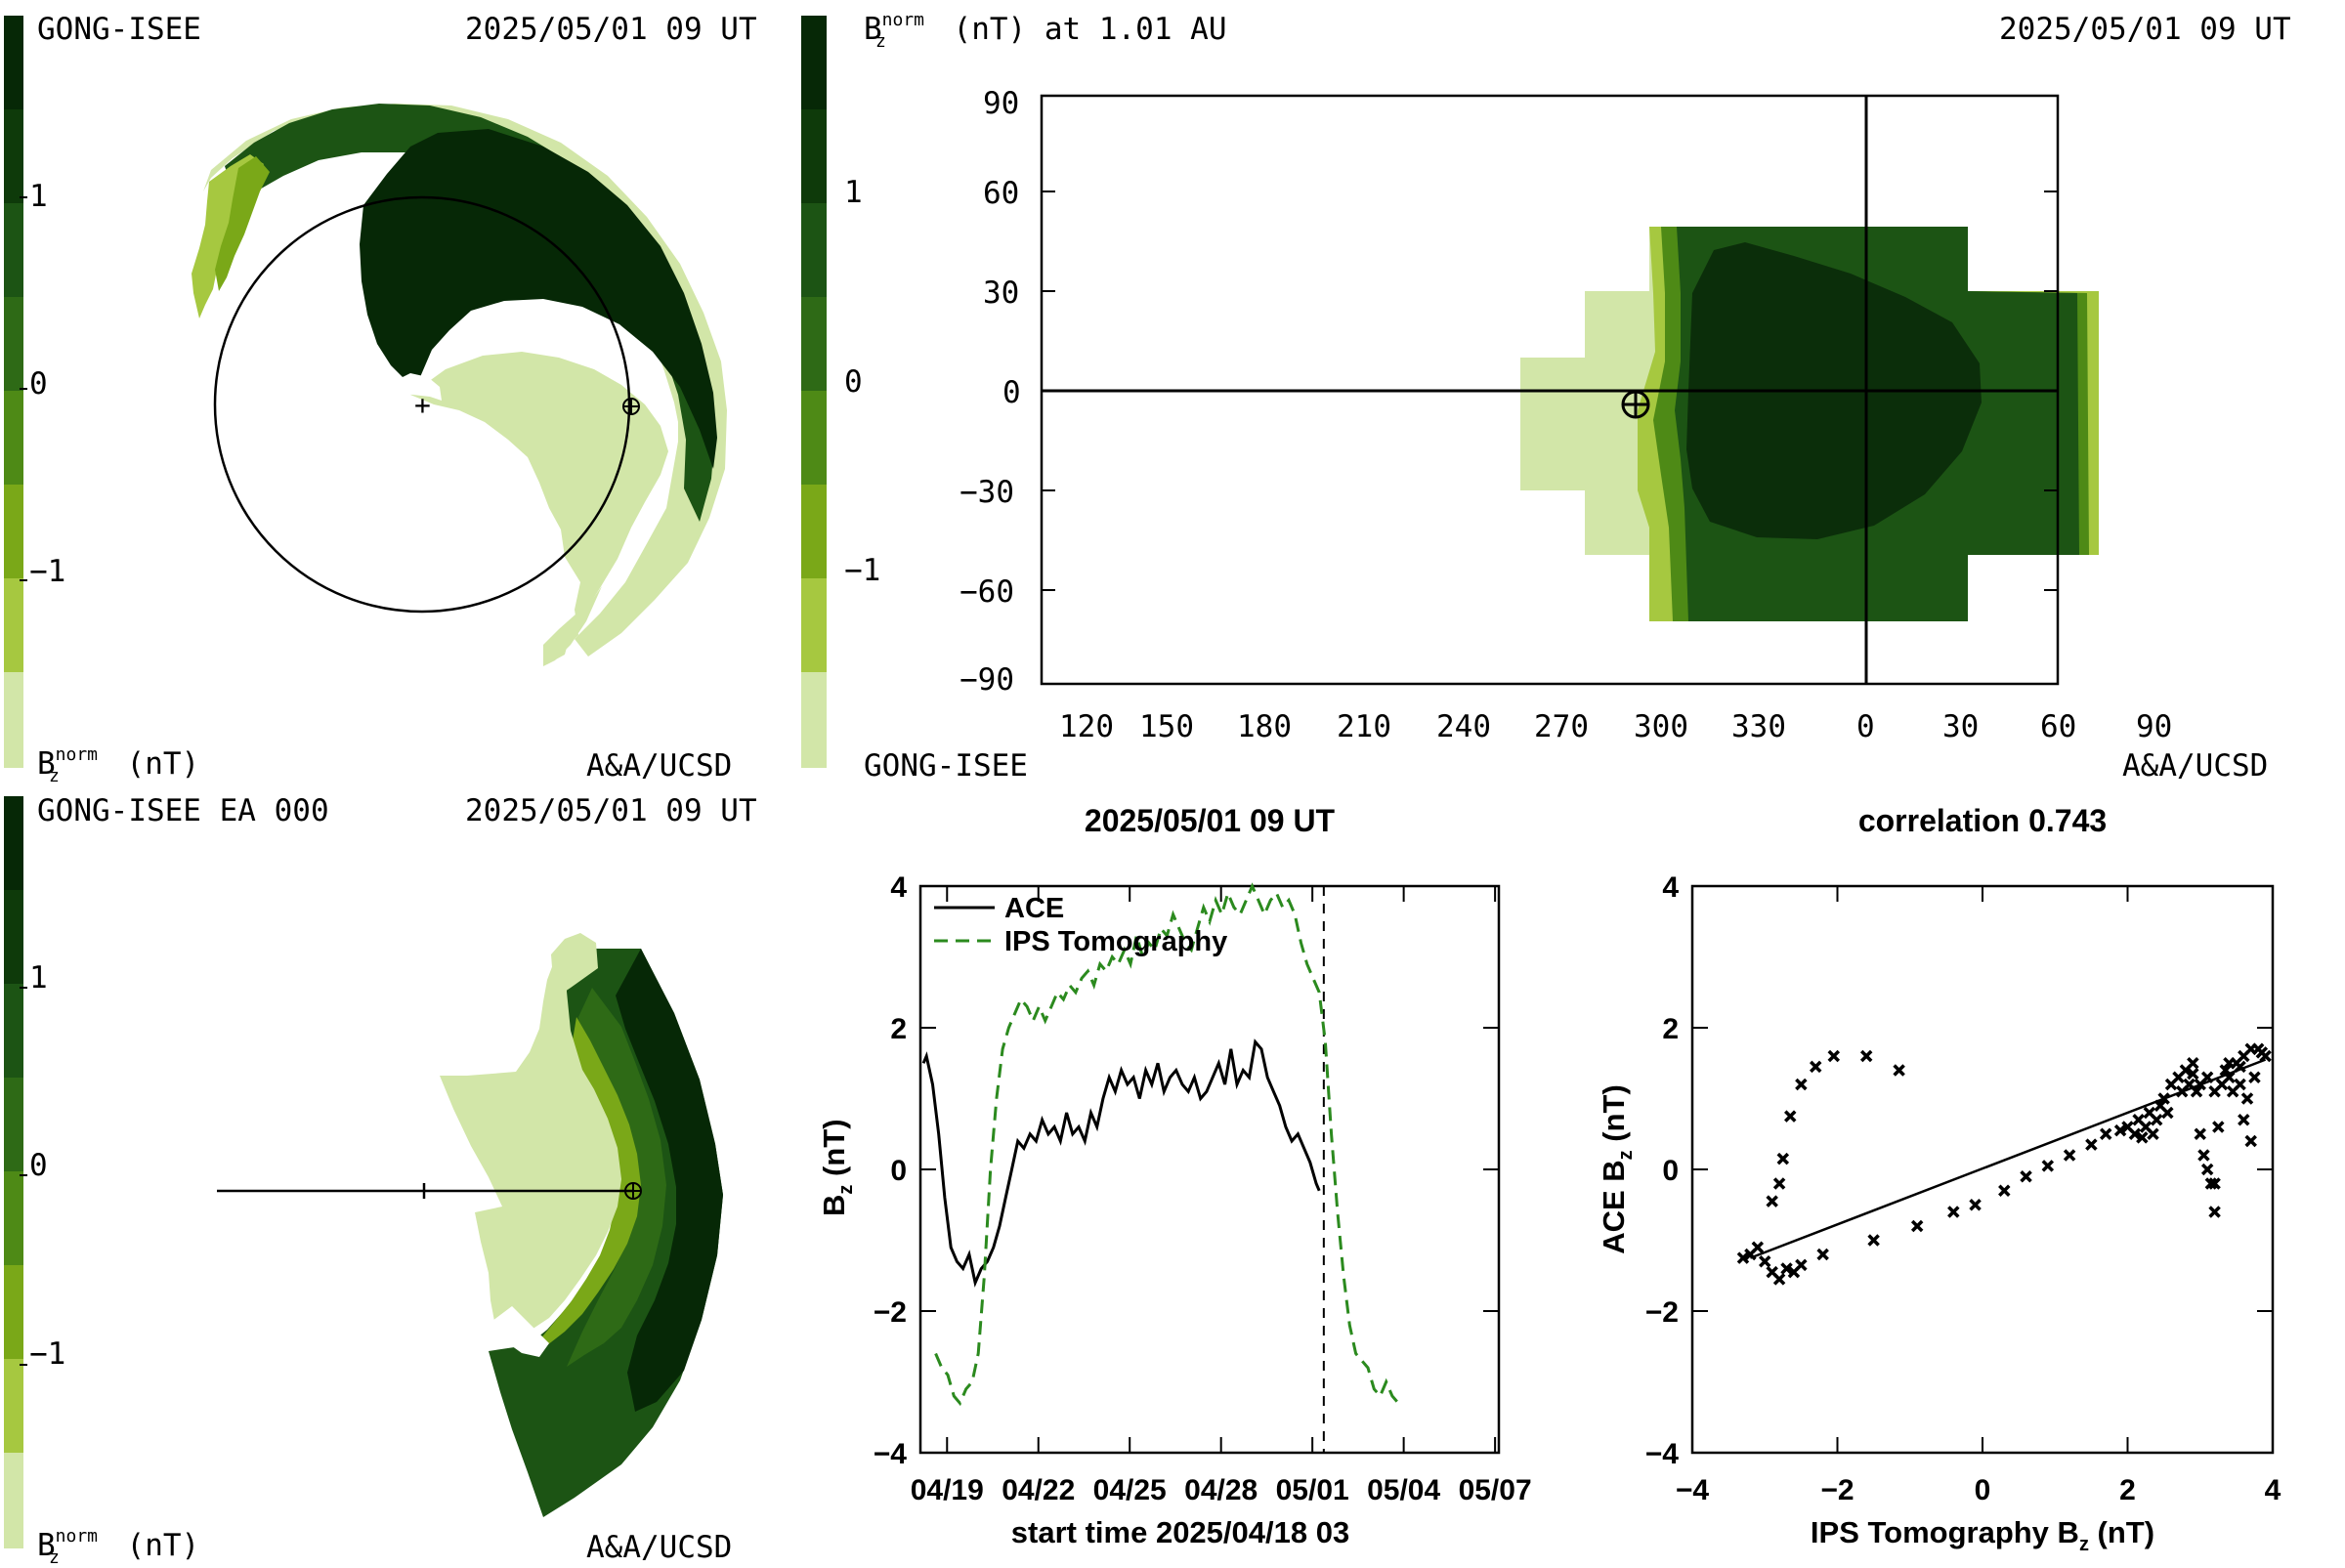  Describe the element at coordinates (38, 978) in the screenshot. I see `bl-cb-tick-1: 1` at that location.